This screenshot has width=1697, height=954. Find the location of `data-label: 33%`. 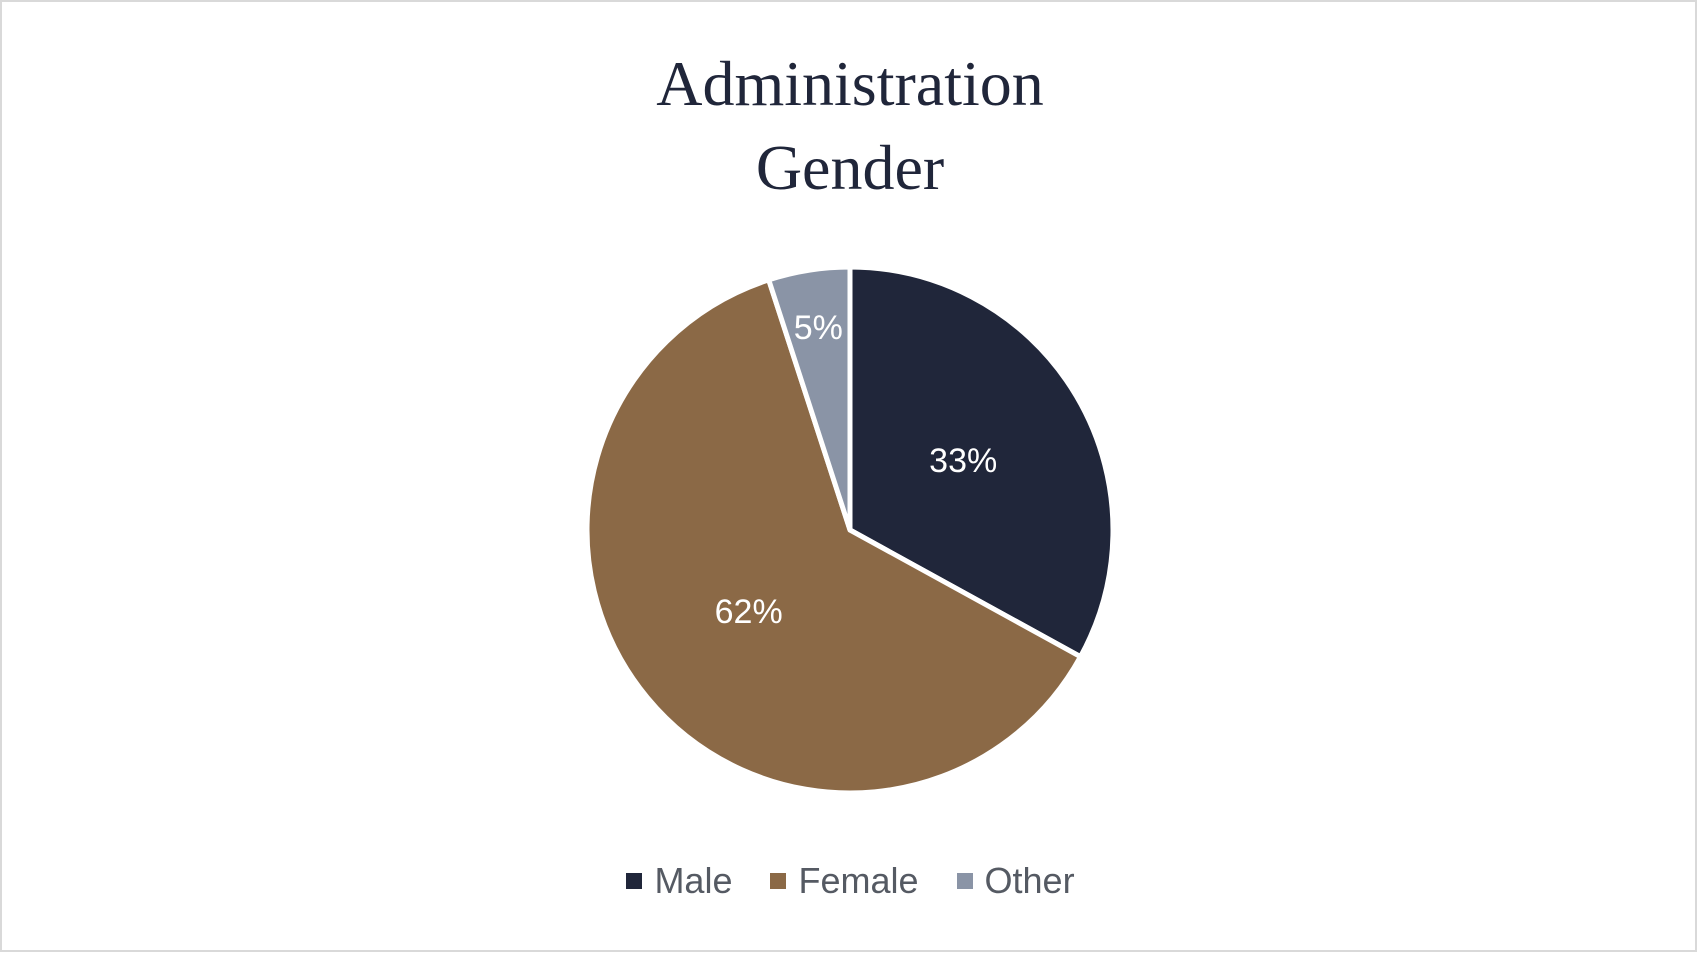

data-label: 33% is located at coordinates (963, 461).